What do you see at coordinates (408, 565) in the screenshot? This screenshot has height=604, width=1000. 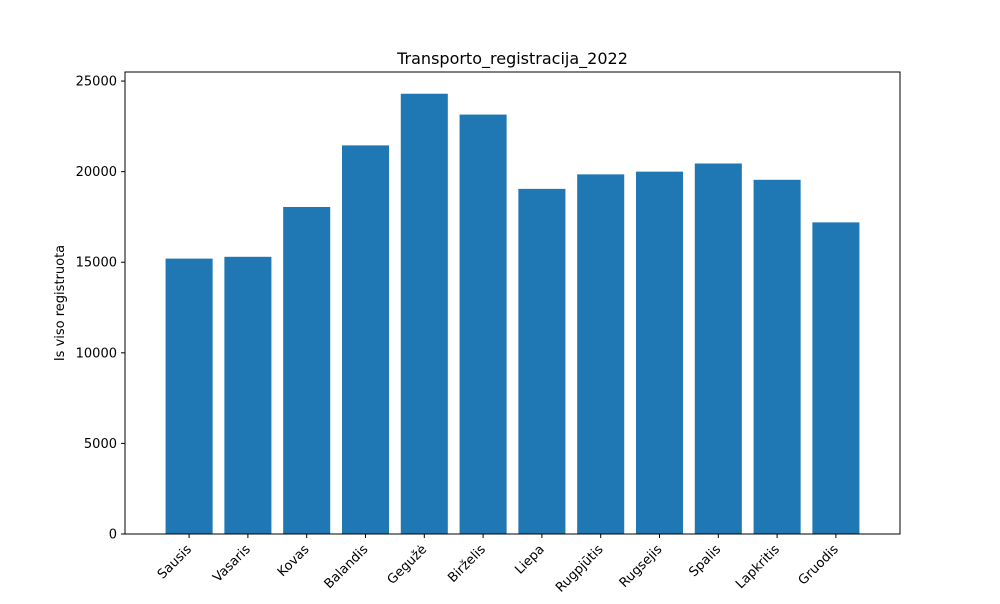 I see `x-tick-label: Gegužė` at bounding box center [408, 565].